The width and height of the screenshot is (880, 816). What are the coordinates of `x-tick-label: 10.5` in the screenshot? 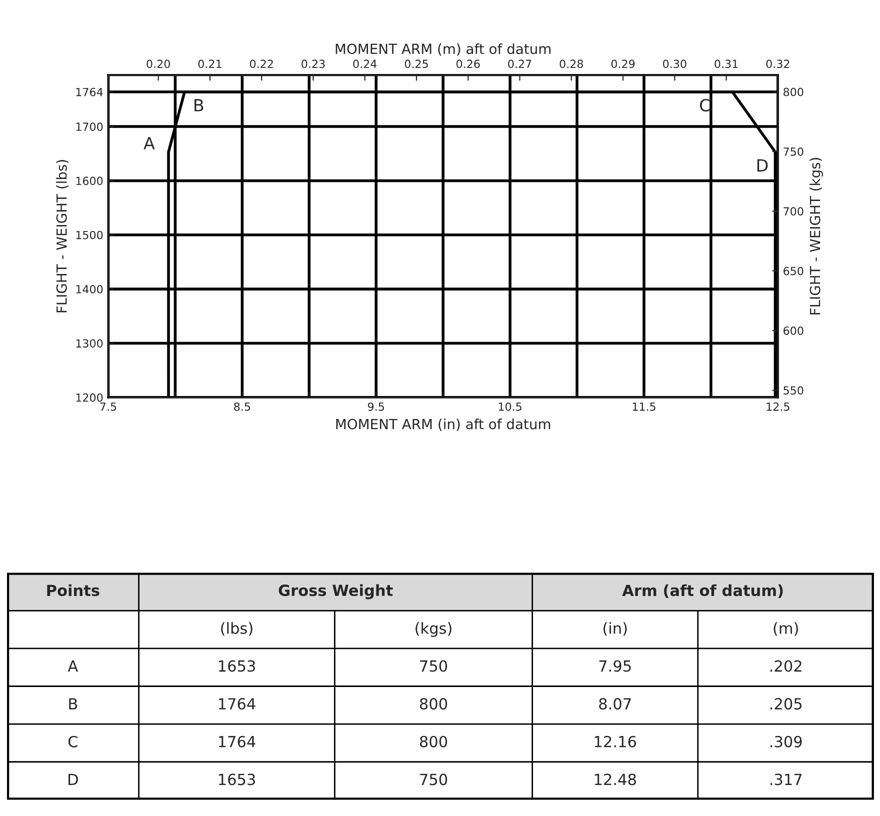 It's located at (510, 406).